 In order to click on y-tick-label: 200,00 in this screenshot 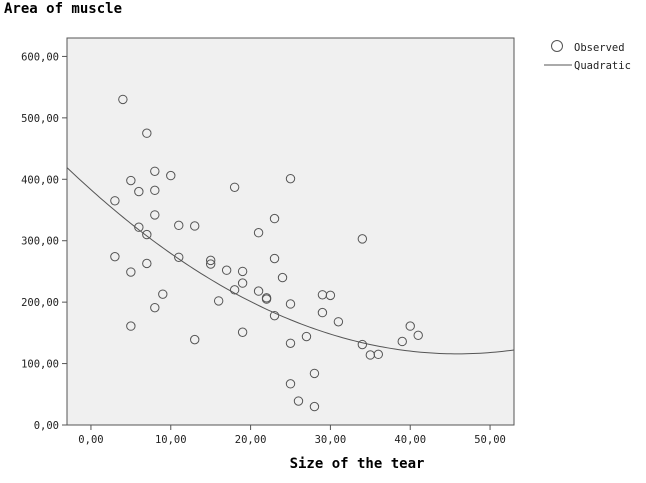, I will do `click(40, 303)`.